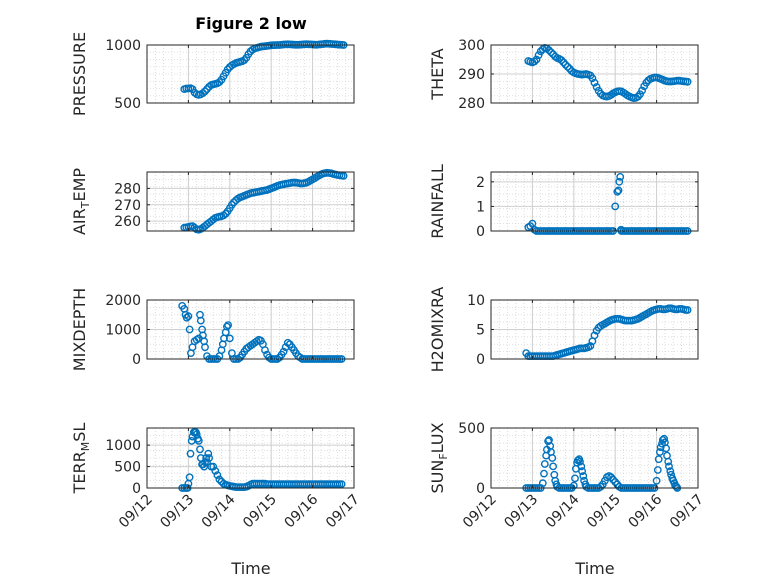 The width and height of the screenshot is (778, 583). I want to click on y-label-main: THETA, so click(437, 74).